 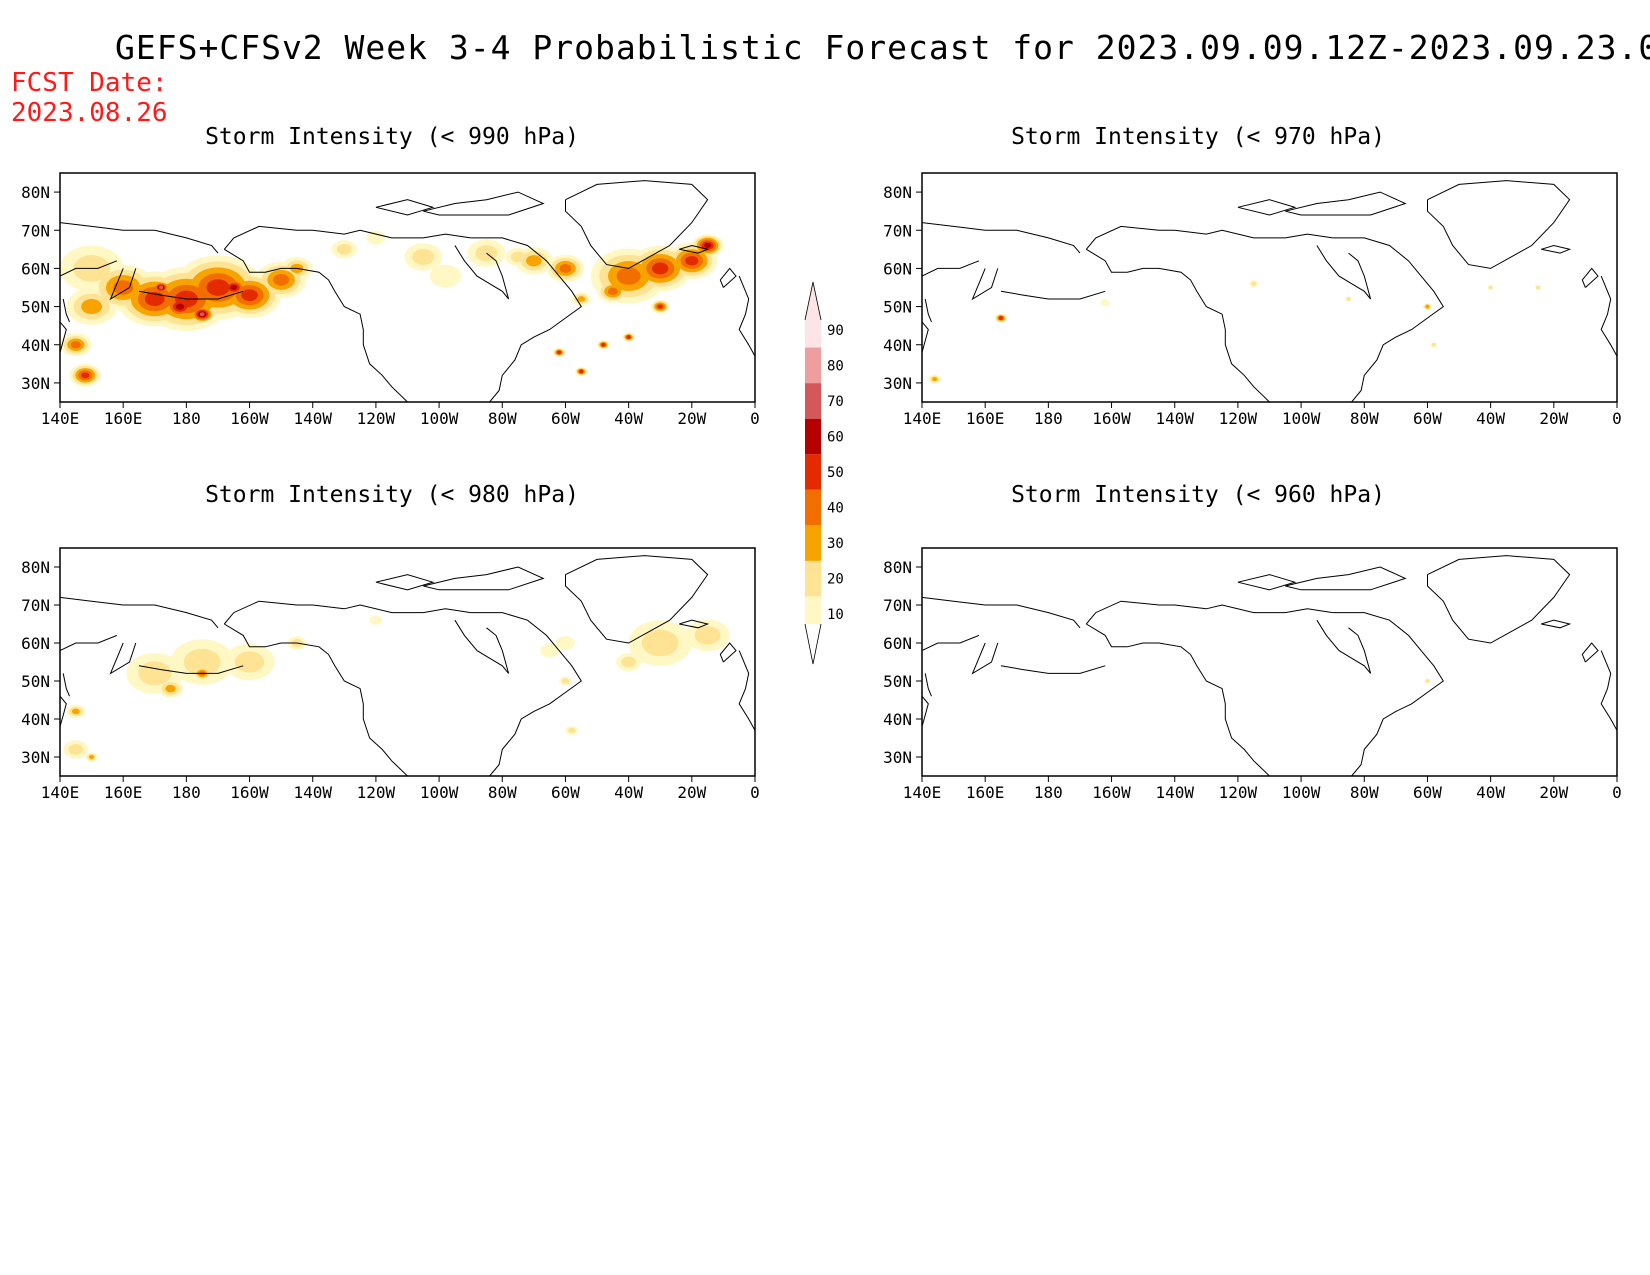 I want to click on lon-label: 120W, so click(x=1238, y=418).